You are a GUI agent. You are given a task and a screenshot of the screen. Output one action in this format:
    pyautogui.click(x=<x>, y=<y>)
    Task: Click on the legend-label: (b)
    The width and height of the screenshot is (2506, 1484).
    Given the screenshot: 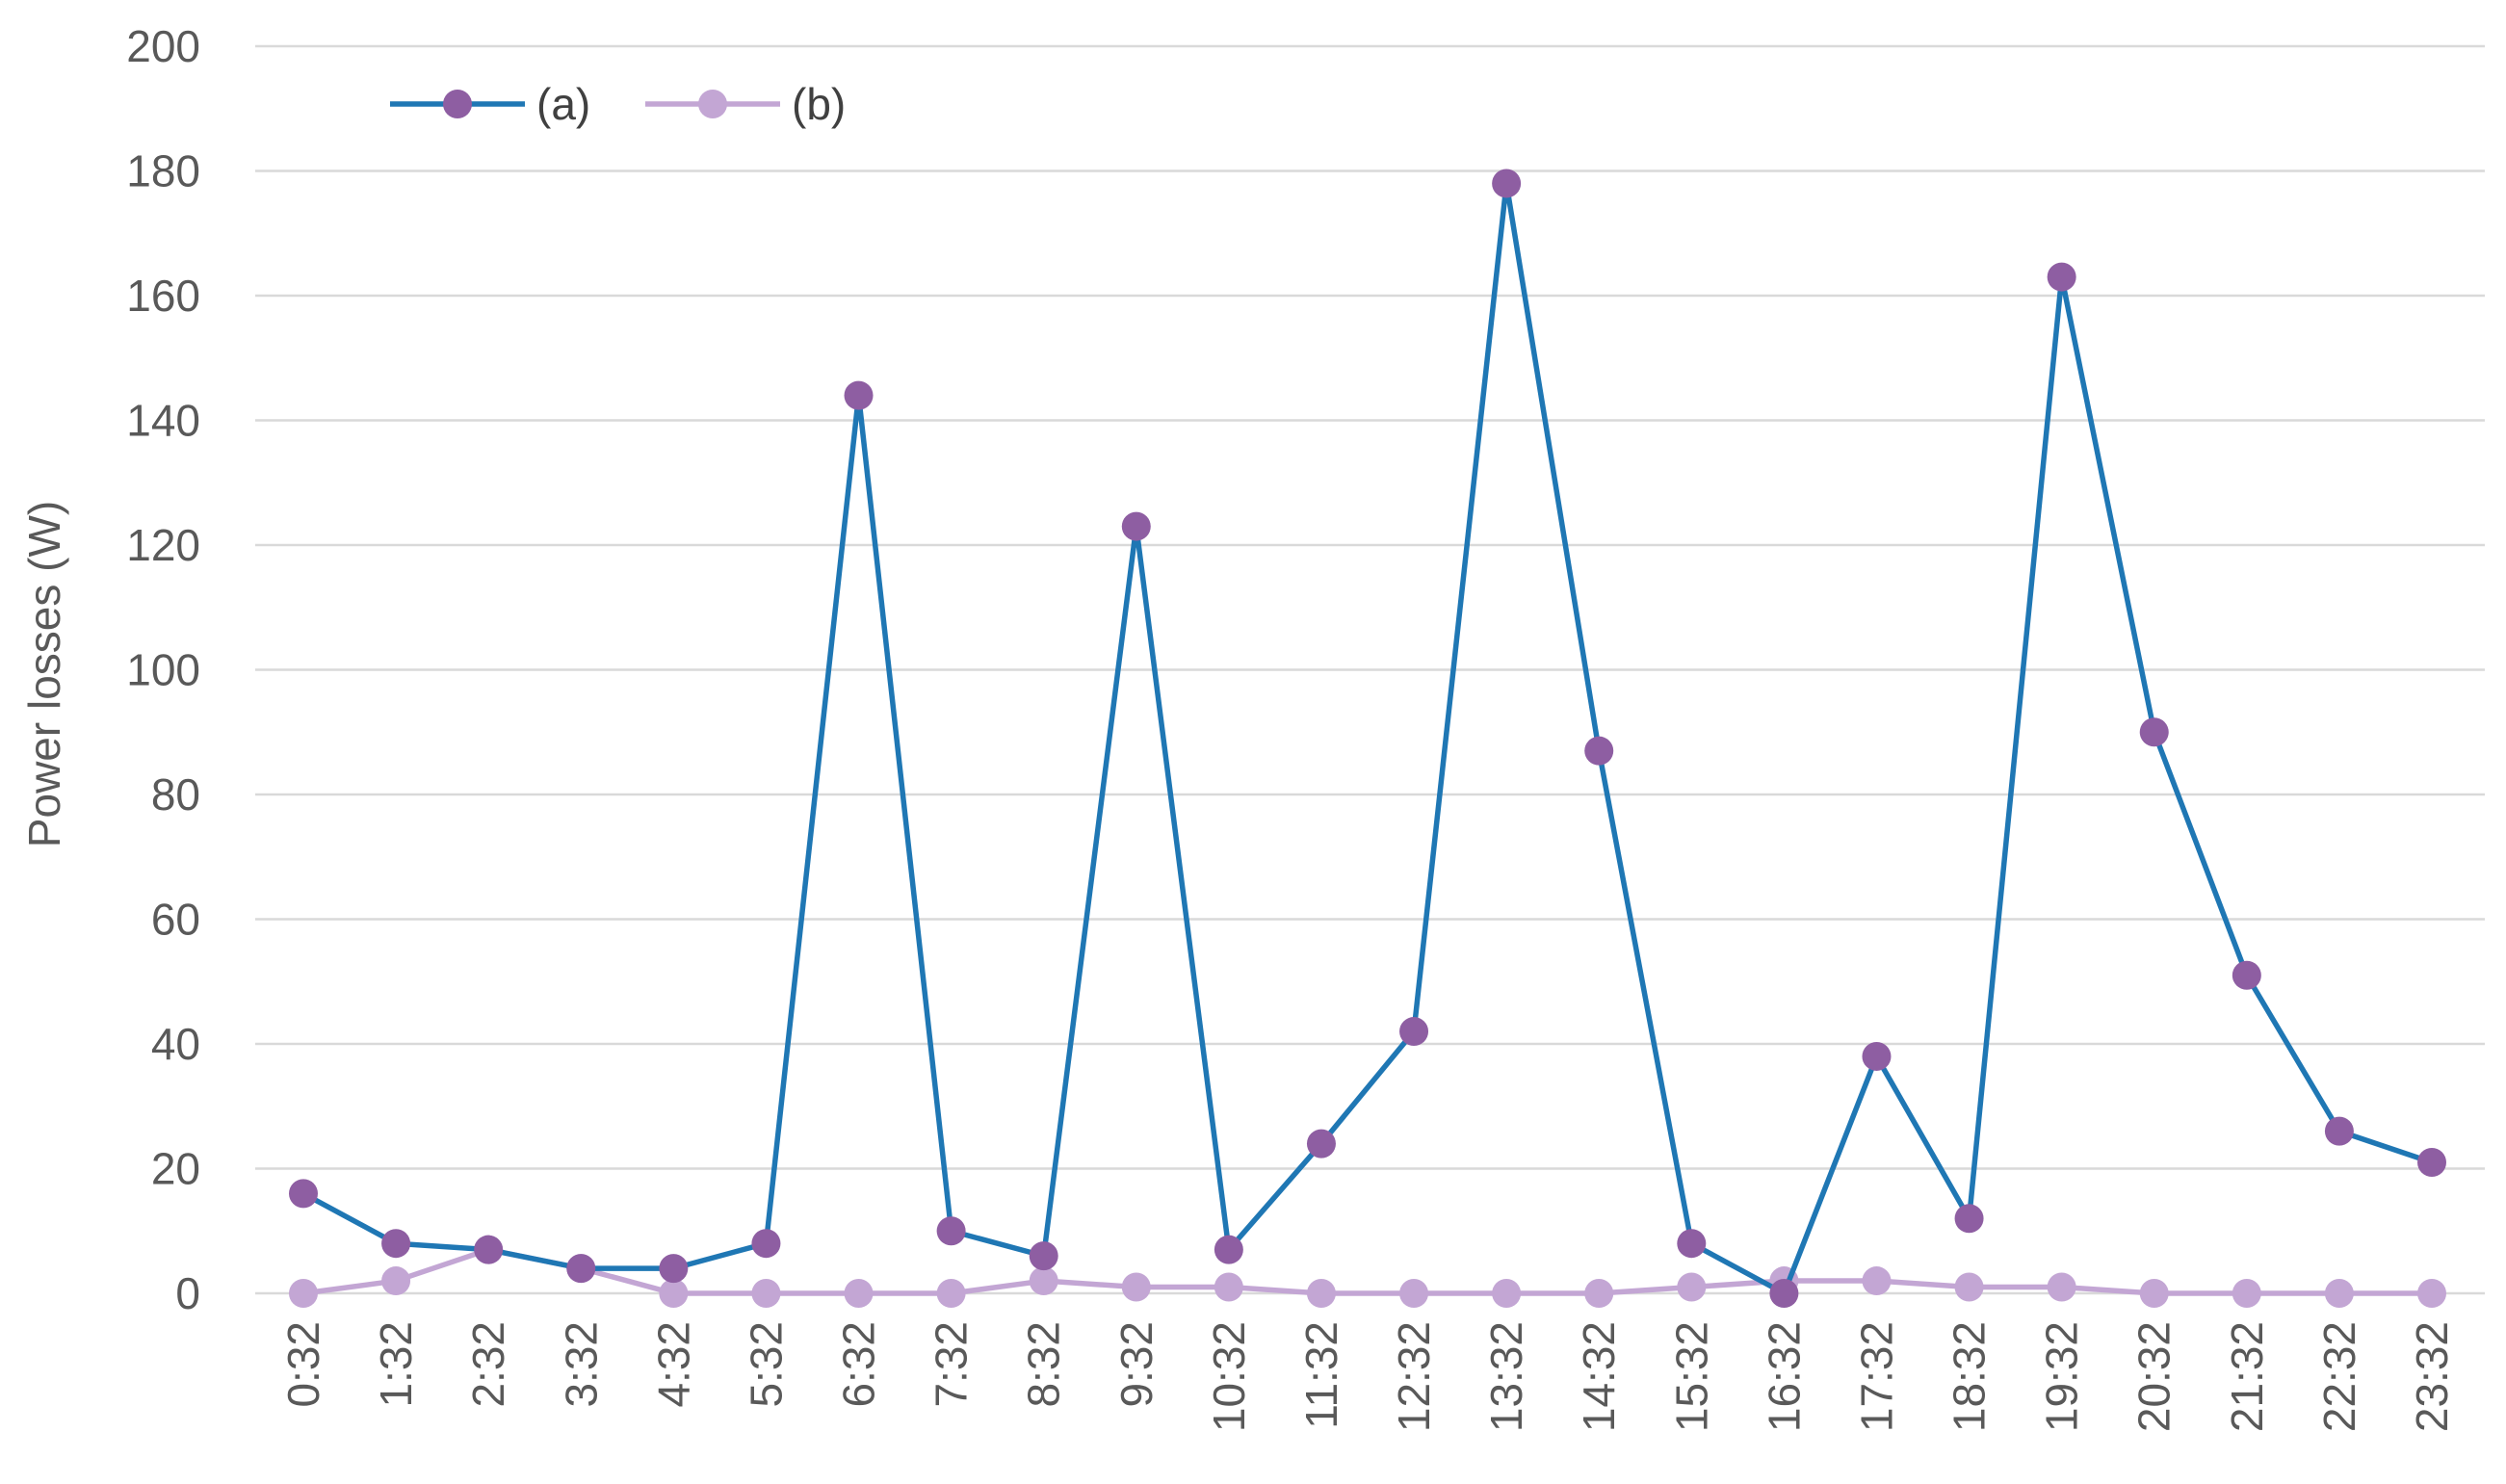 What is the action you would take?
    pyautogui.click(x=819, y=104)
    